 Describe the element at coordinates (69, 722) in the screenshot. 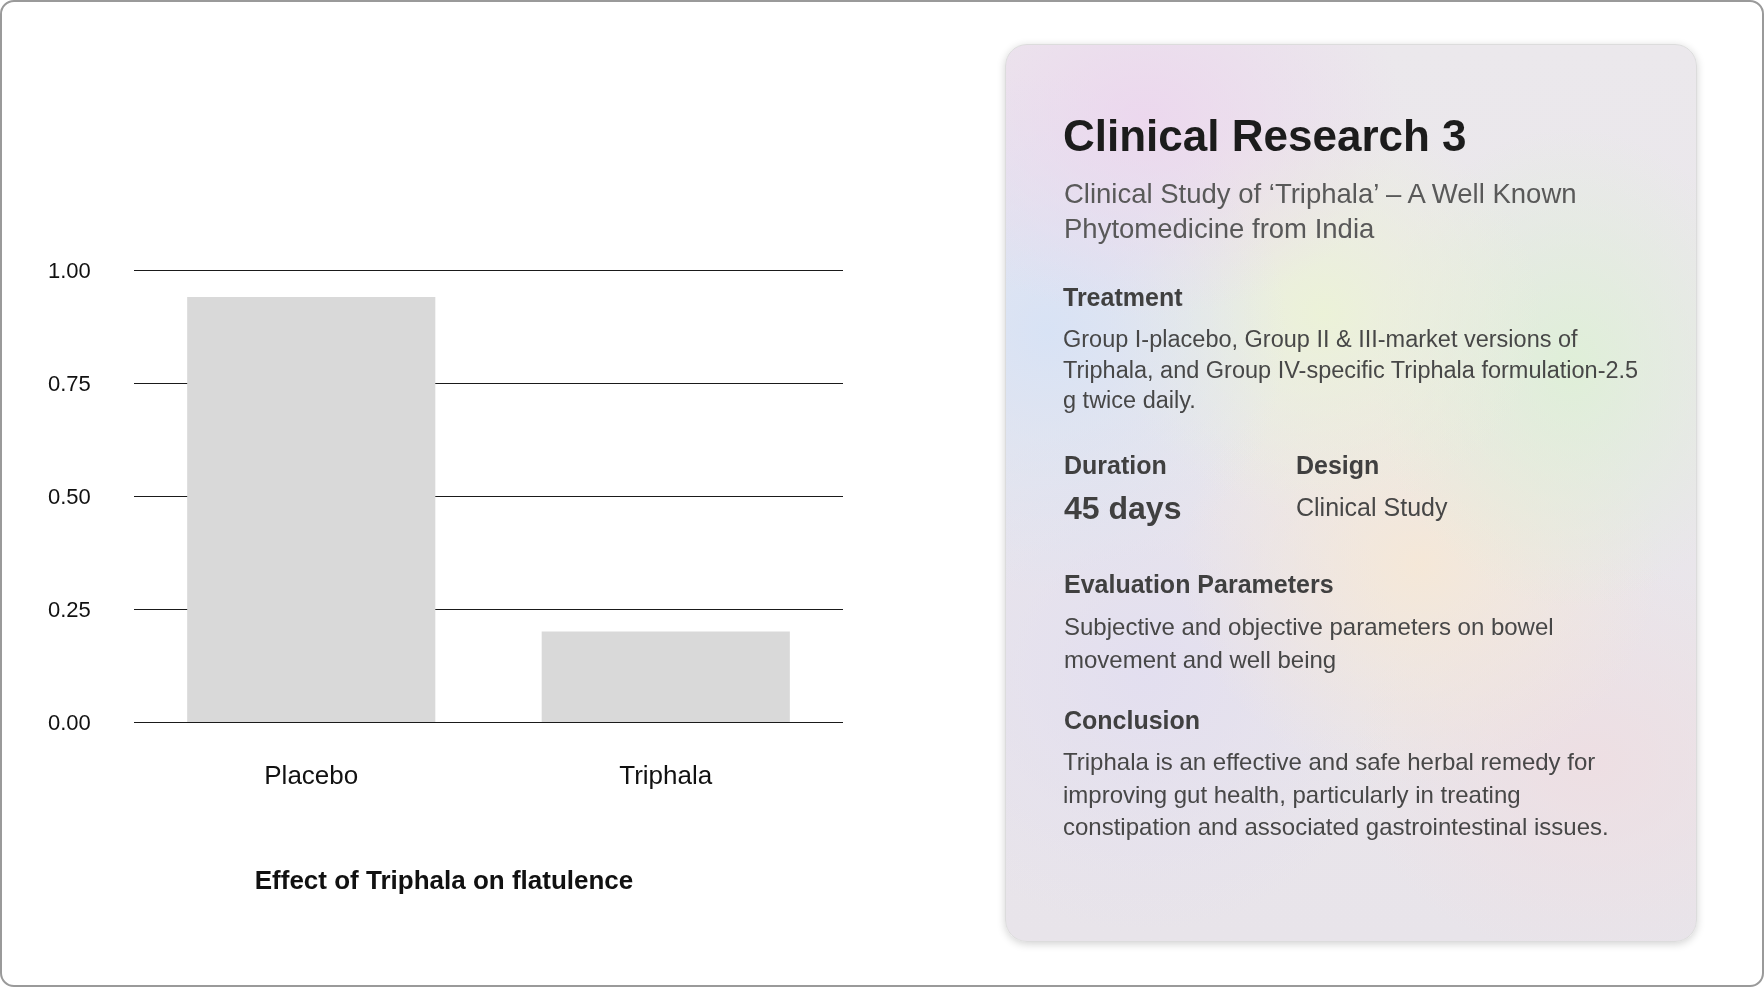

I see `y-tick-label: 0.00` at that location.